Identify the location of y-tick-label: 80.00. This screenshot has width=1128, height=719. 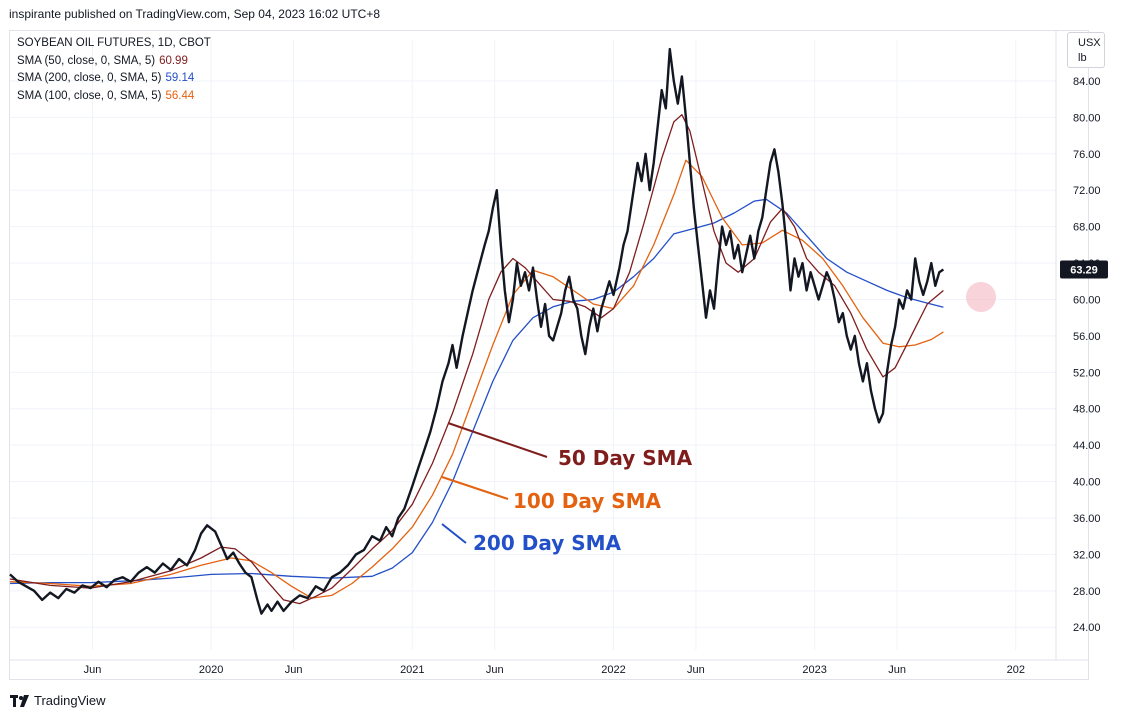
(1087, 118).